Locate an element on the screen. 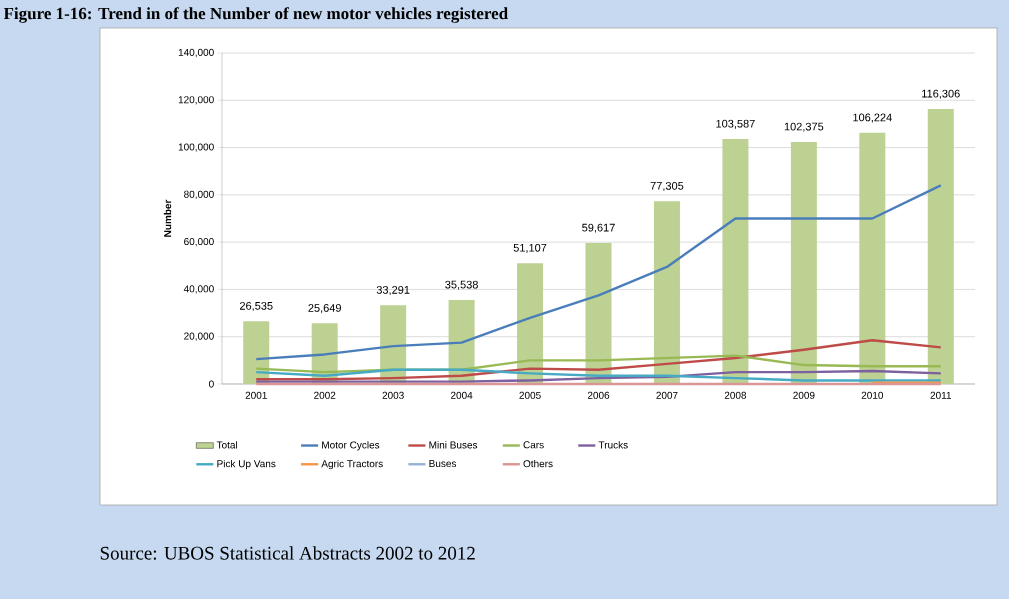 The height and width of the screenshot is (599, 1009). y-tick-label: 140,000 is located at coordinates (196, 53).